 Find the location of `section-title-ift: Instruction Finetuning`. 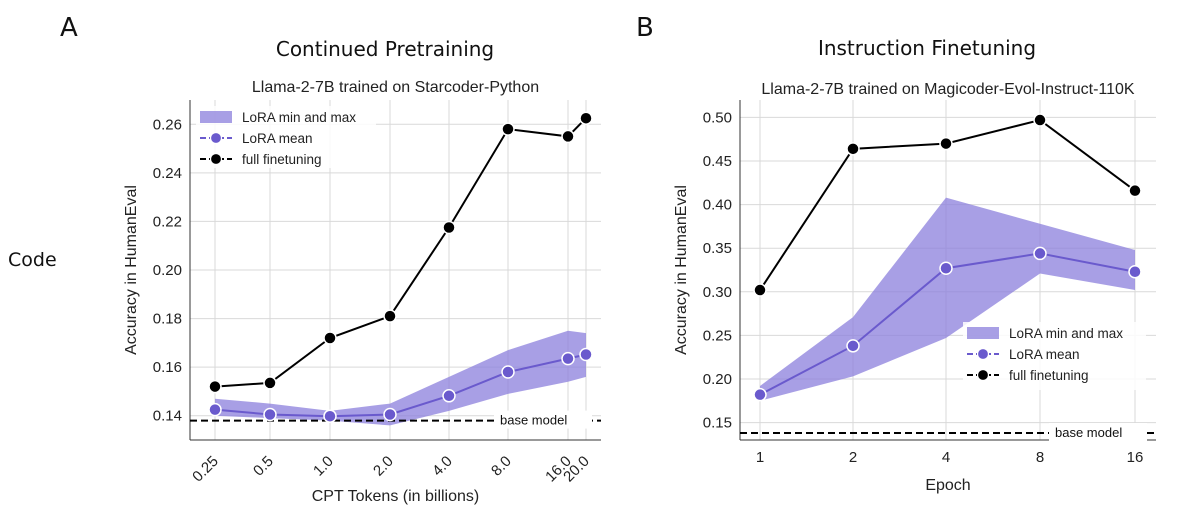

section-title-ift: Instruction Finetuning is located at coordinates (927, 48).